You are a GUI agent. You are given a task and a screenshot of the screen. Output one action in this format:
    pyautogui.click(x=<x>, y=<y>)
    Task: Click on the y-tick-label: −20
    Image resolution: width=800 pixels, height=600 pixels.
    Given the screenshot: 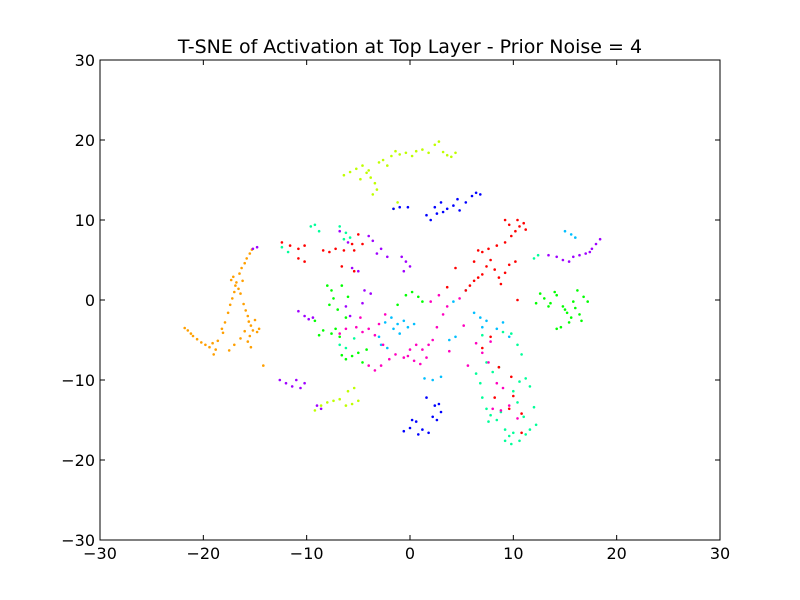 What is the action you would take?
    pyautogui.click(x=78, y=460)
    